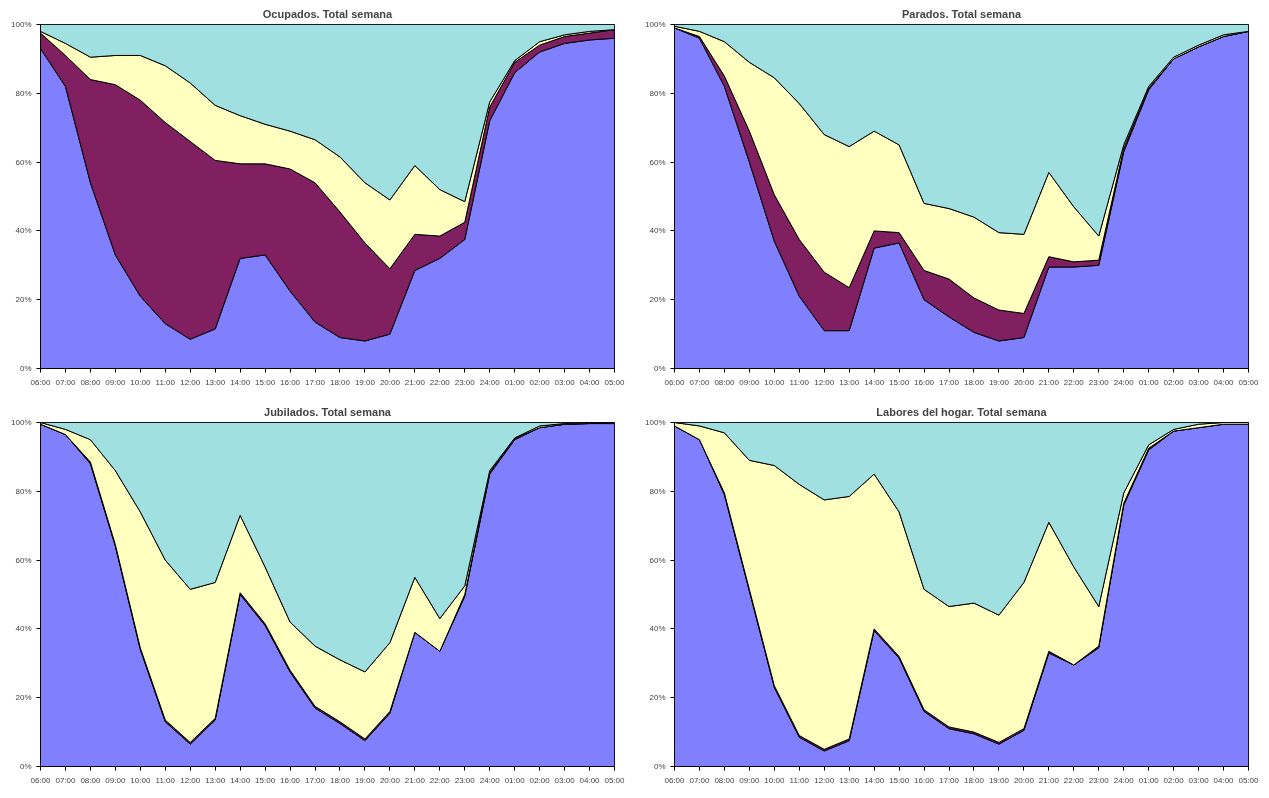 Image resolution: width=1269 pixels, height=798 pixels. Describe the element at coordinates (328, 13) in the screenshot. I see `chart-title: Ocupados. Total semana` at that location.